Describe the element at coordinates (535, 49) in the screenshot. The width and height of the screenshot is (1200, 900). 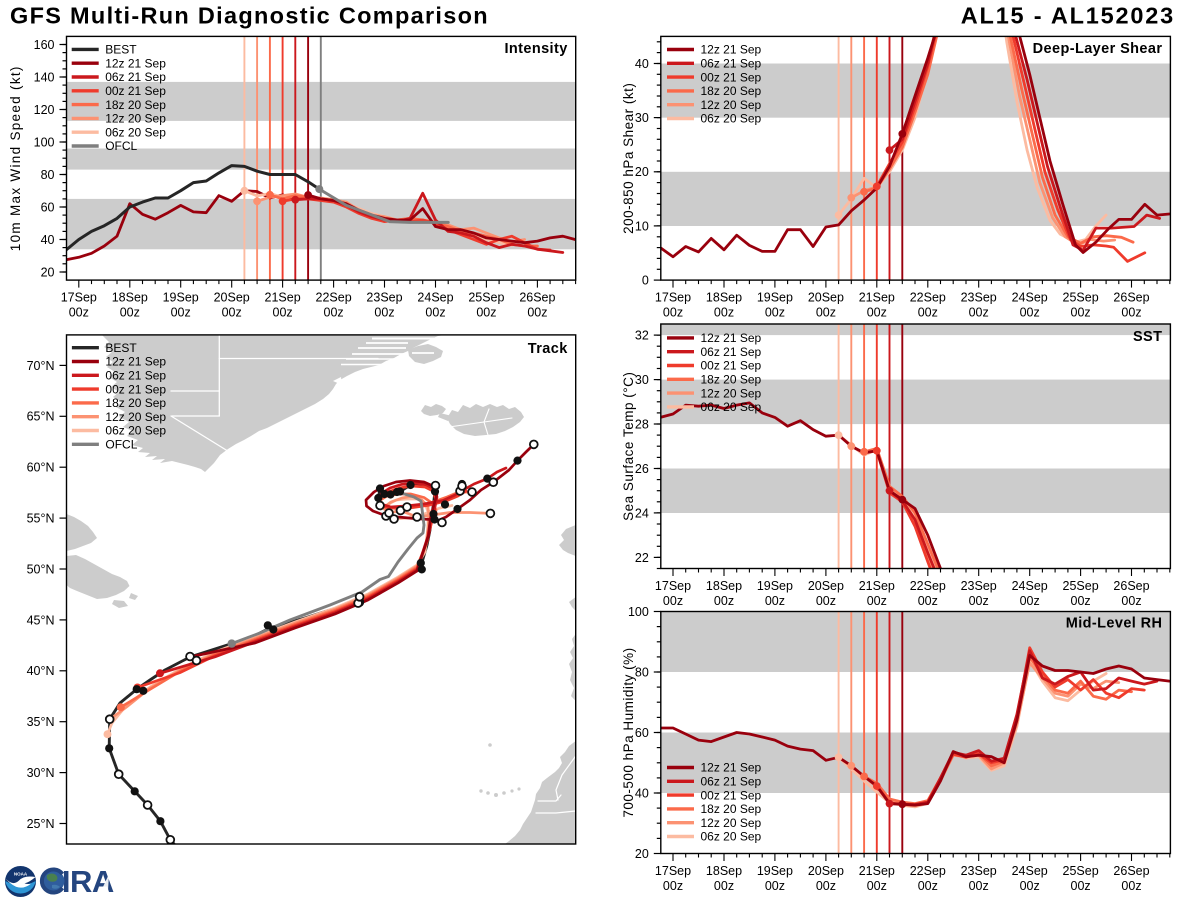
I see `svg-text: Intensity` at that location.